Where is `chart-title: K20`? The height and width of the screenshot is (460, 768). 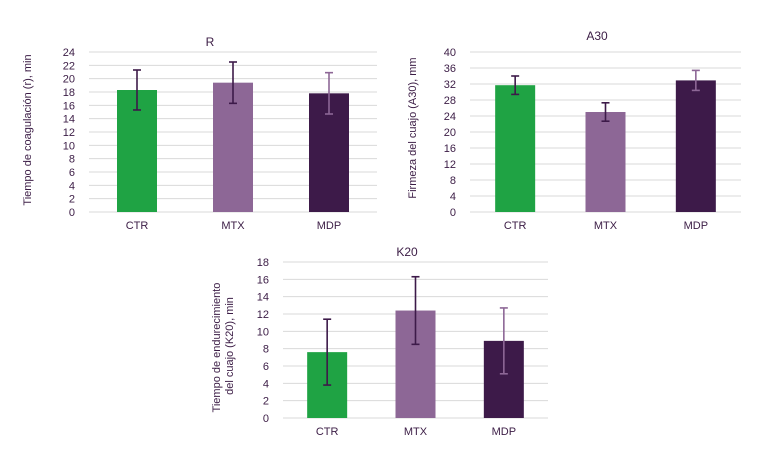 chart-title: K20 is located at coordinates (407, 252).